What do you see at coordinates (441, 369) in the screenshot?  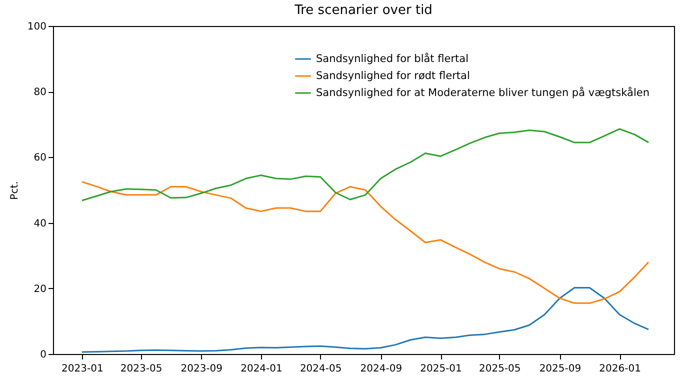 I see `x-tick-label: 2025-01` at bounding box center [441, 369].